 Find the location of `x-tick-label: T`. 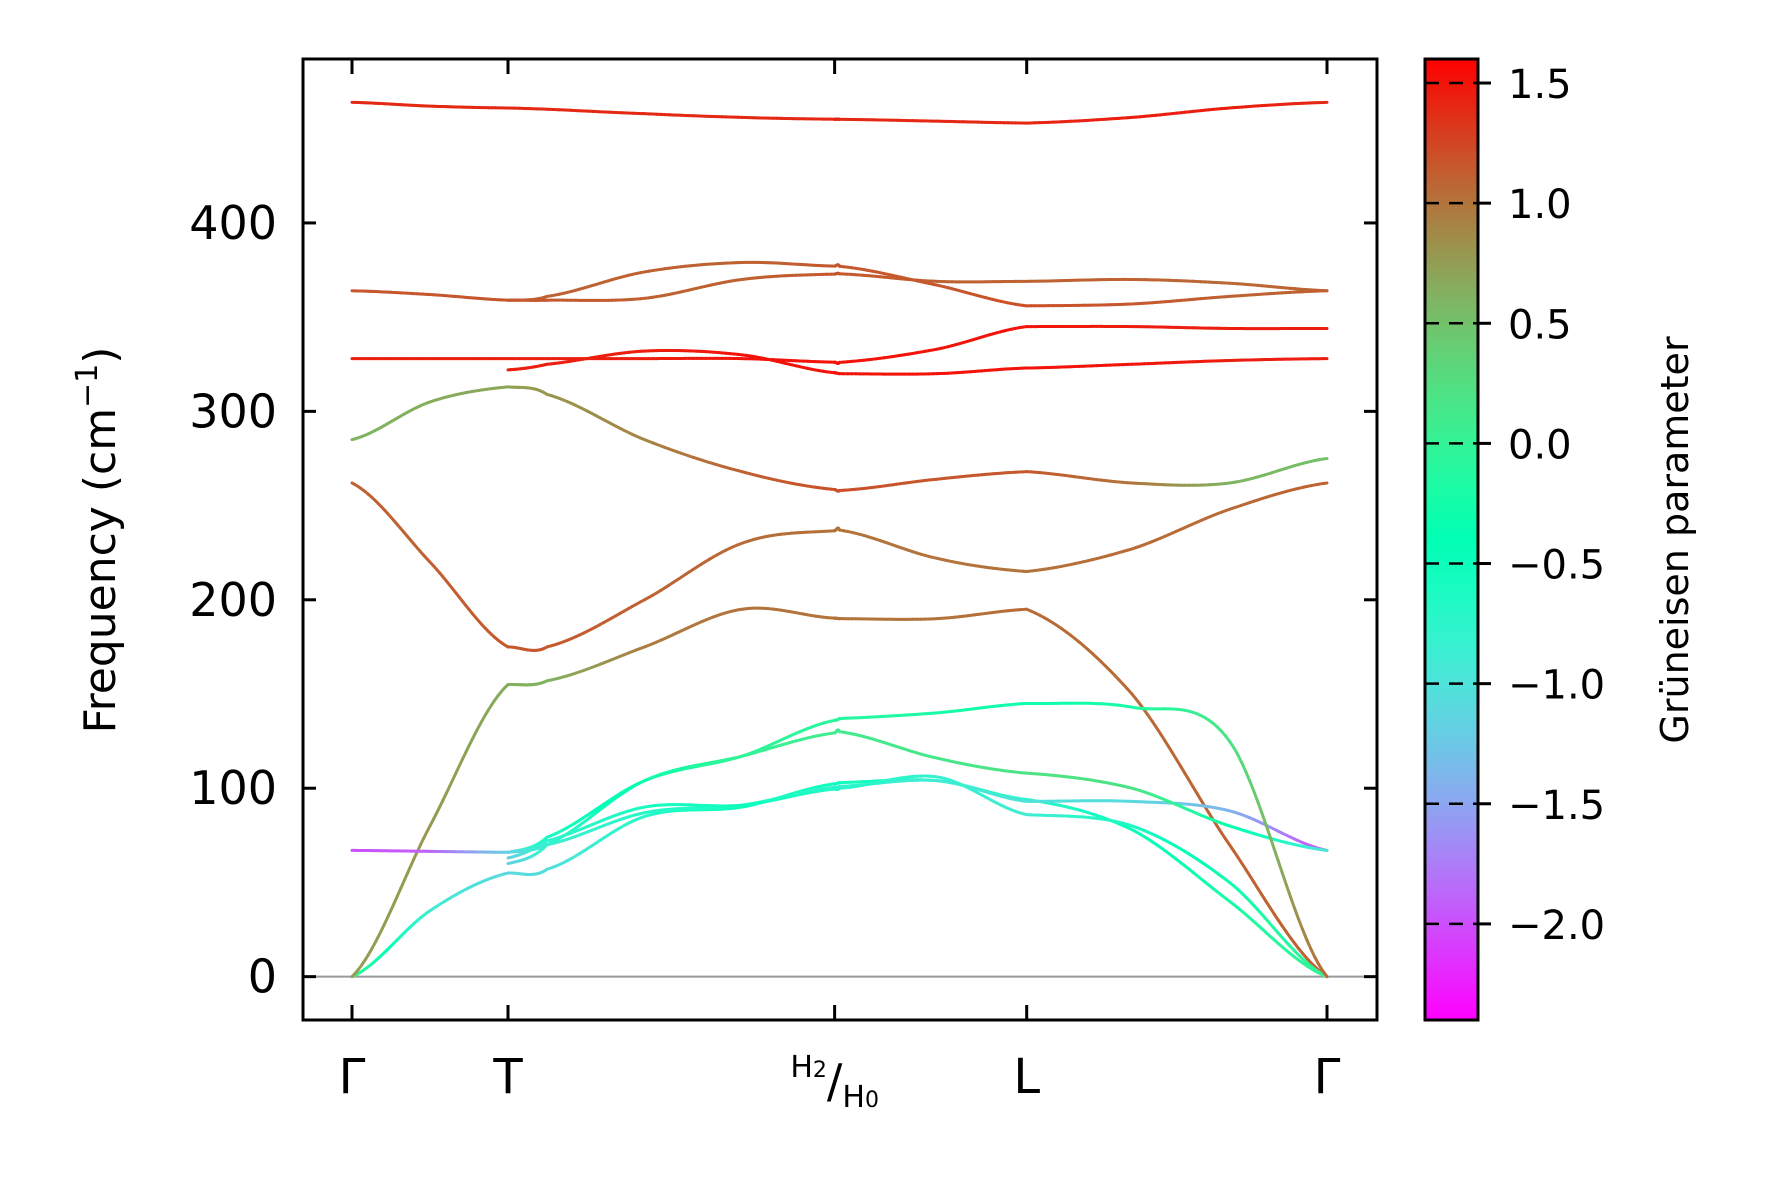

x-tick-label: T is located at coordinates (507, 1077).